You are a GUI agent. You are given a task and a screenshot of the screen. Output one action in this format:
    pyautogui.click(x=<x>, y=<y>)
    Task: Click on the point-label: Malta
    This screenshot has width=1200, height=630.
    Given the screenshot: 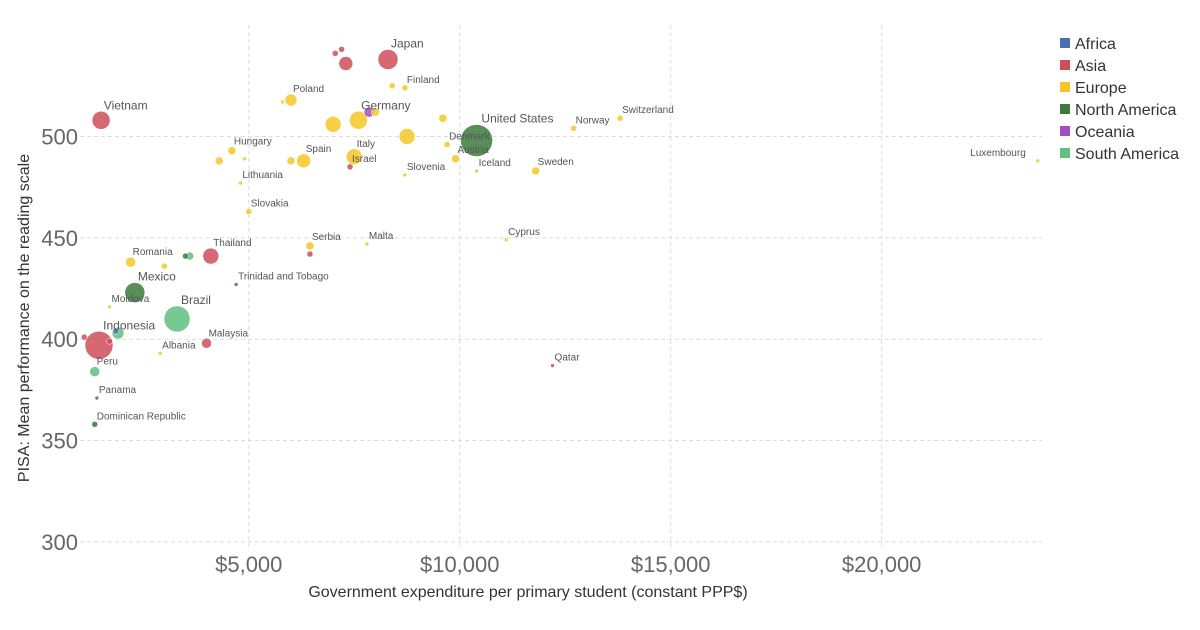 What is the action you would take?
    pyautogui.click(x=381, y=236)
    